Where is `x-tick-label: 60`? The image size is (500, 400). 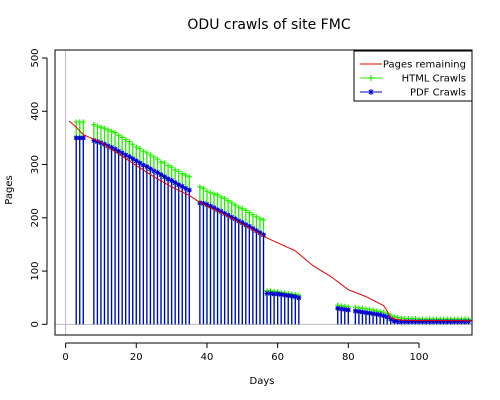
x-tick-label: 60 is located at coordinates (277, 357).